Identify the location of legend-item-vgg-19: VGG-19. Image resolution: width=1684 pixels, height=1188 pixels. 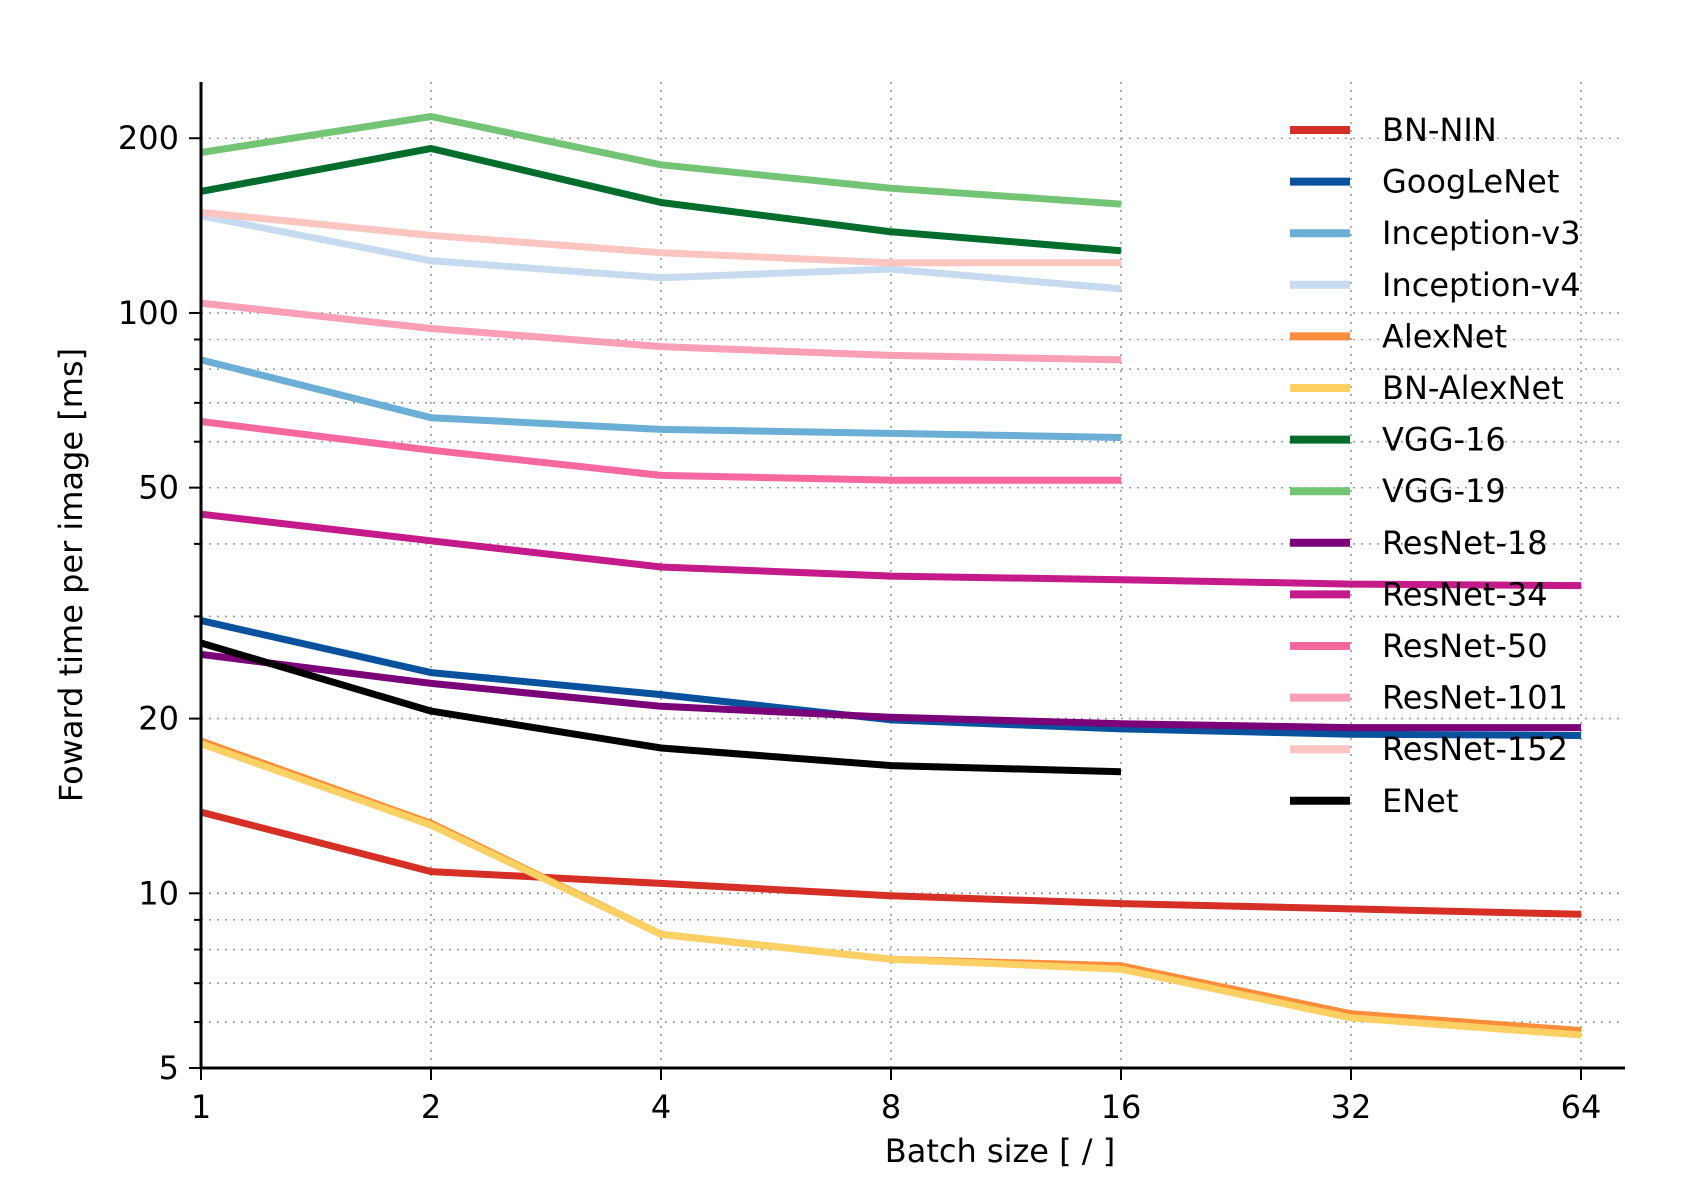
(1398, 491).